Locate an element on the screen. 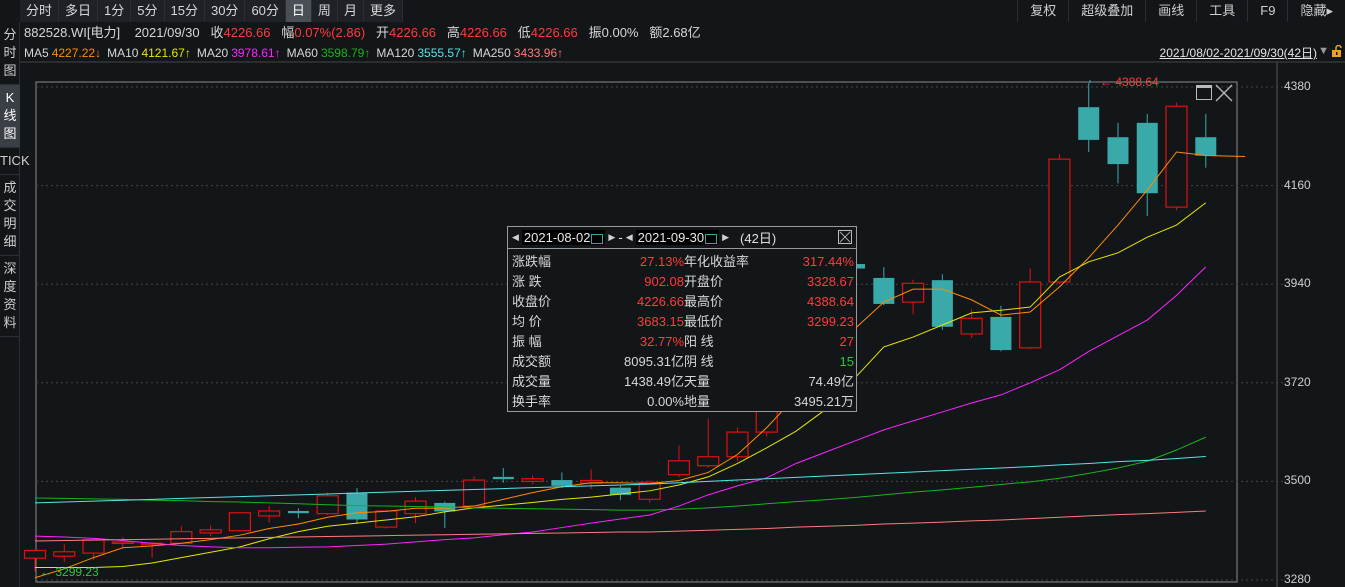  low-label: 低 is located at coordinates (524, 32).